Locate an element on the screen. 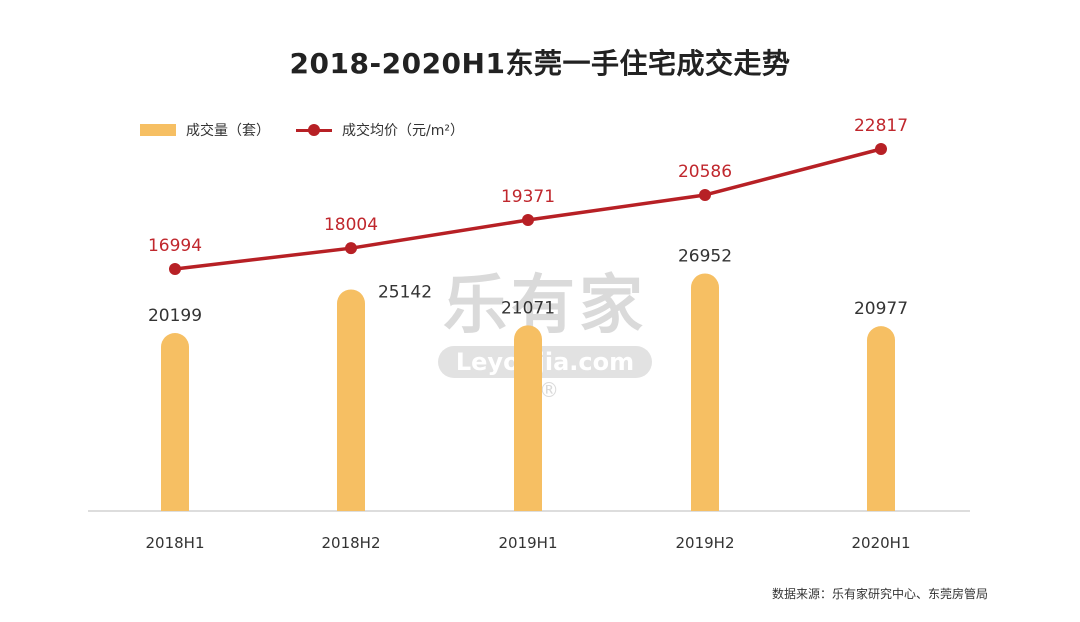  price-point-2019H1 is located at coordinates (528, 220).